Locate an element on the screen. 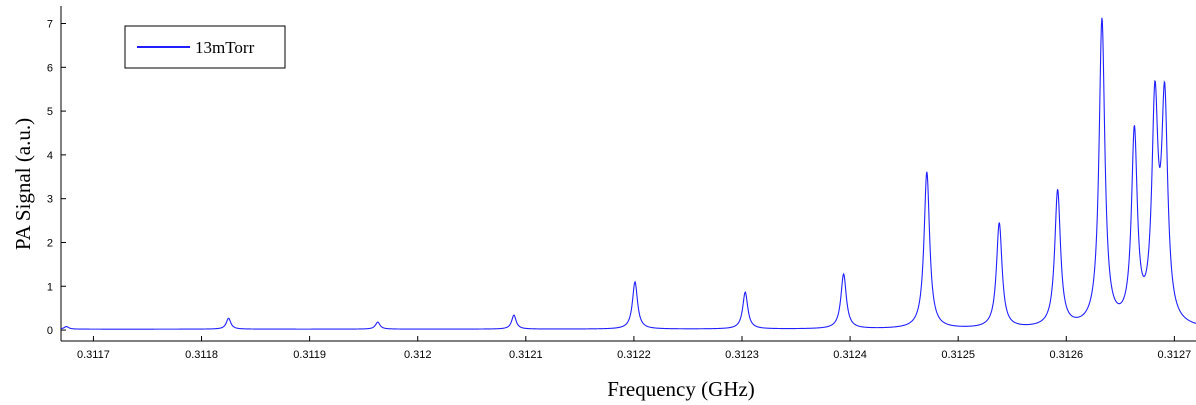 The width and height of the screenshot is (1196, 405). y-tick-label: 0 is located at coordinates (50, 331).